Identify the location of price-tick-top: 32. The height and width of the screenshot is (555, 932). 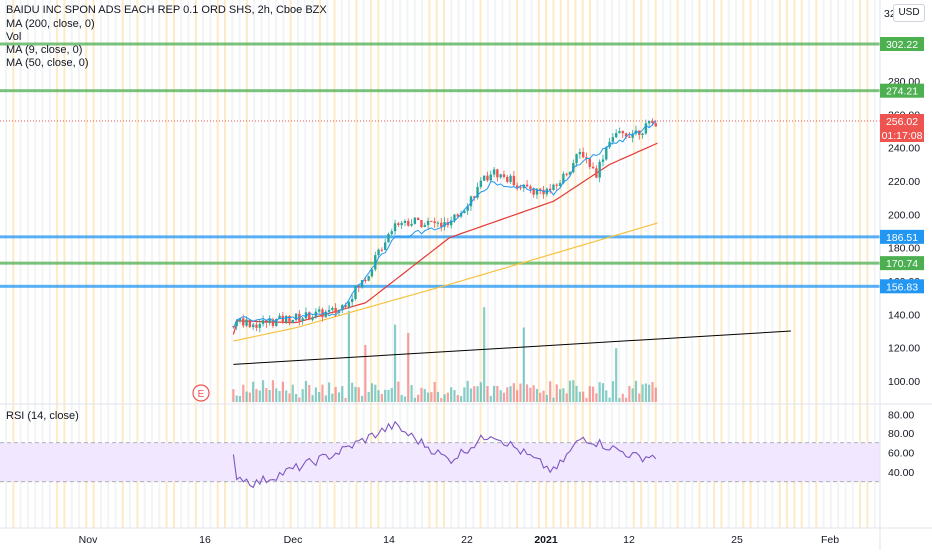
(890, 14).